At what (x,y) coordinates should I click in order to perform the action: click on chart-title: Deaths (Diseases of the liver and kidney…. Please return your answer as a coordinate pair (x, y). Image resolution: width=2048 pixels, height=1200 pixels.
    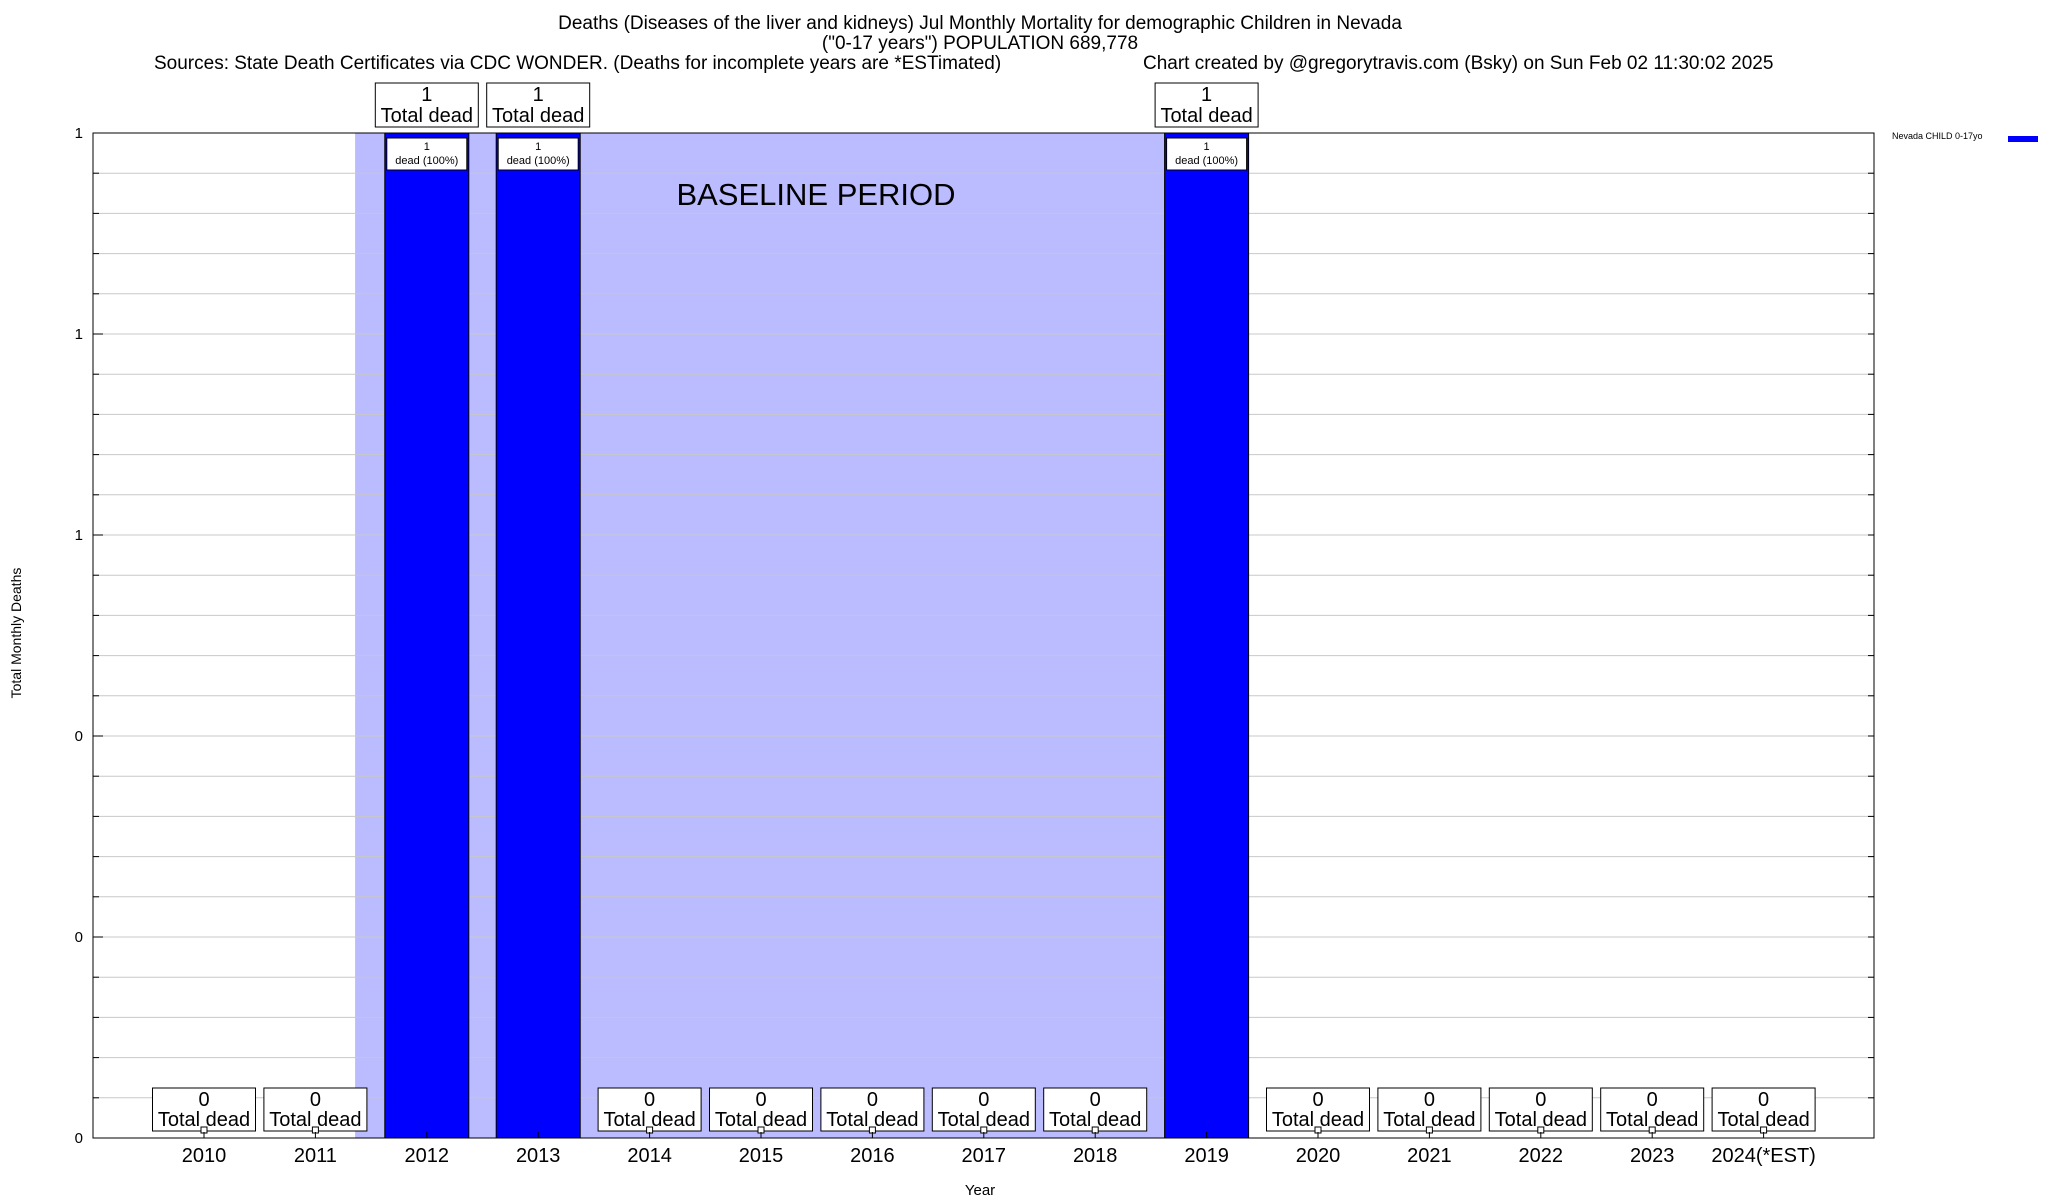
    Looking at the image, I should click on (980, 23).